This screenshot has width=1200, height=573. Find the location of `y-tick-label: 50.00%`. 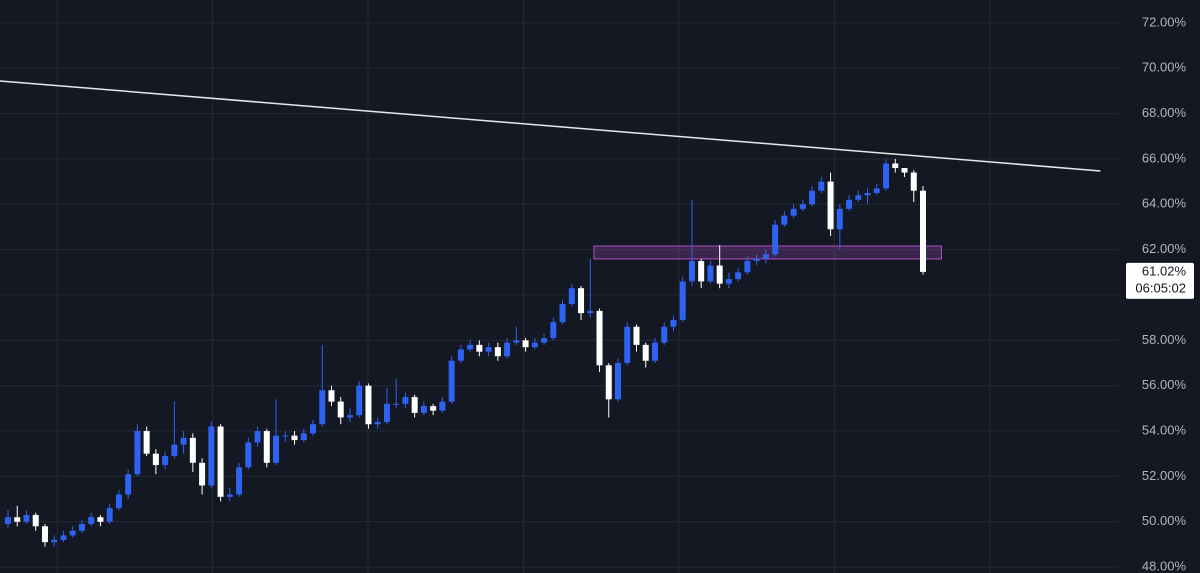

y-tick-label: 50.00% is located at coordinates (1164, 520).